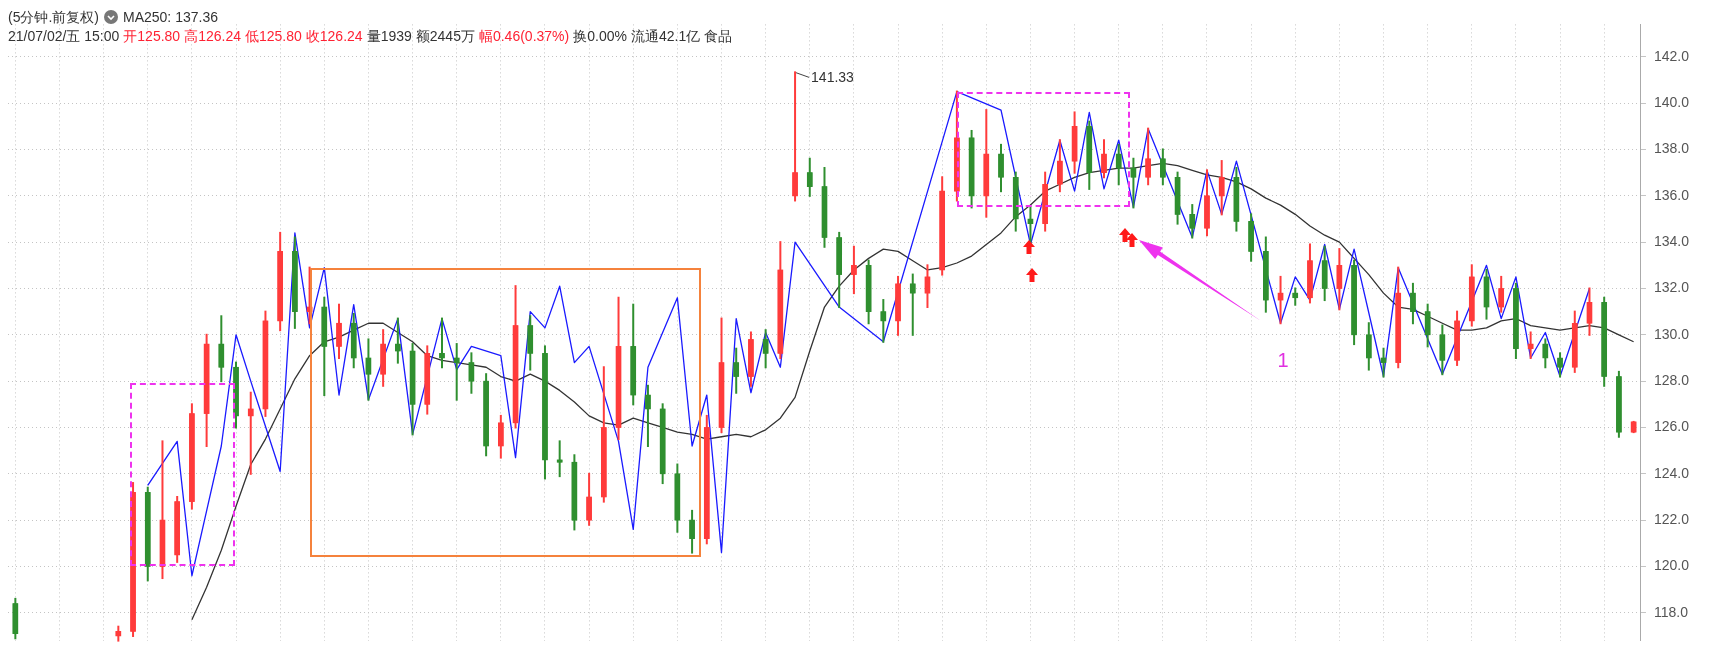 This screenshot has width=1709, height=665. I want to click on annotation: 21/07/02/五 15:00, so click(64, 36).